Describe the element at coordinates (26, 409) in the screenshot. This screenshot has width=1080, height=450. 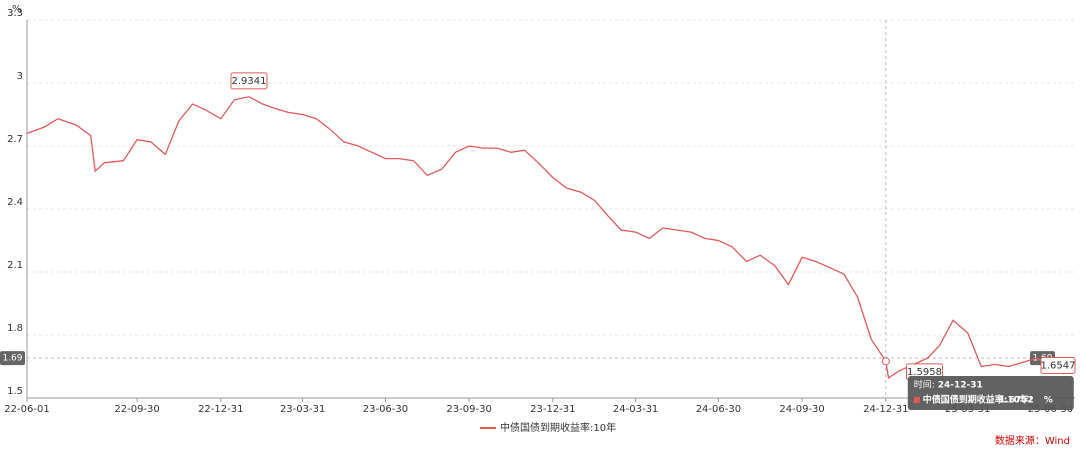
I see `x-tick-label: 22-06-01` at that location.